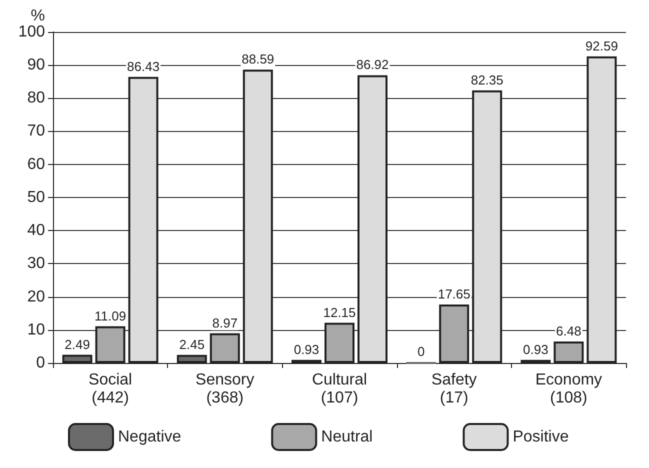 This screenshot has height=468, width=649. Describe the element at coordinates (225, 322) in the screenshot. I see `data-label: 8.97` at that location.